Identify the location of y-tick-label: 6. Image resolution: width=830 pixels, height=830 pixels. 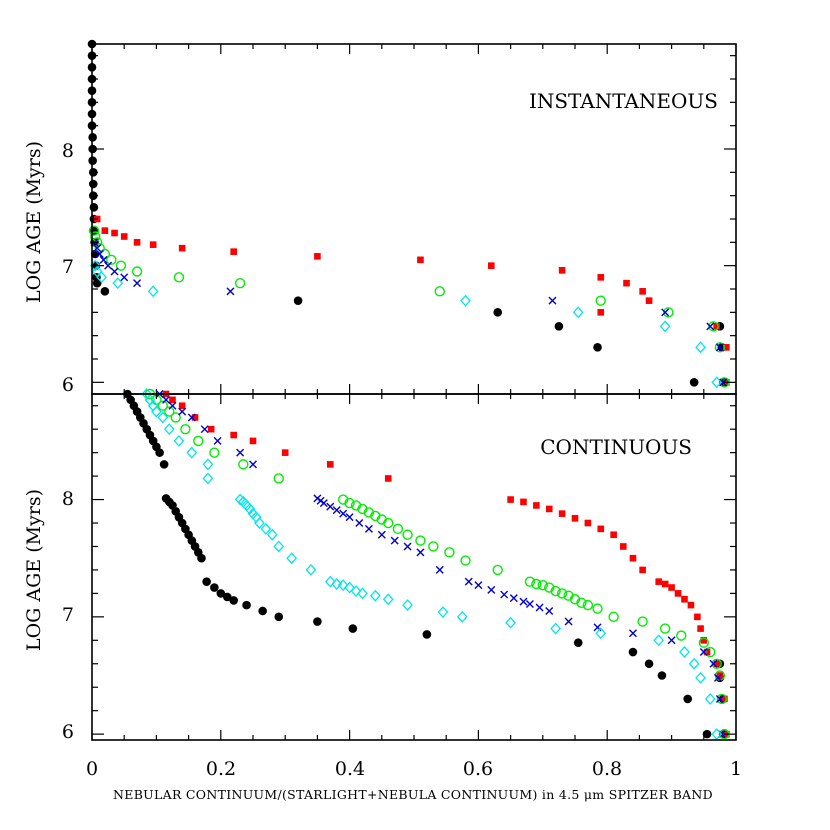
(68, 732).